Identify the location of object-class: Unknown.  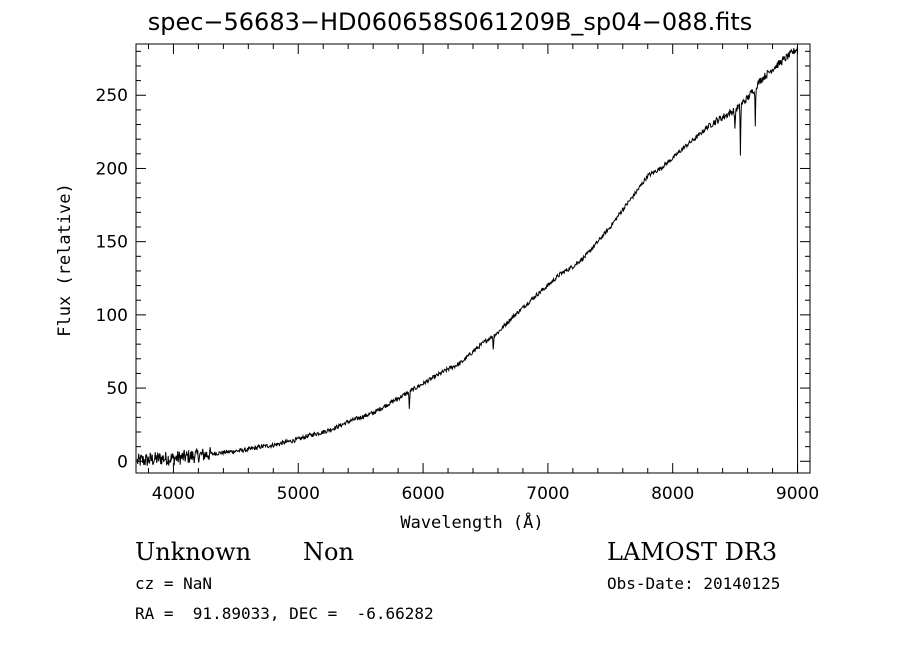
(193, 552).